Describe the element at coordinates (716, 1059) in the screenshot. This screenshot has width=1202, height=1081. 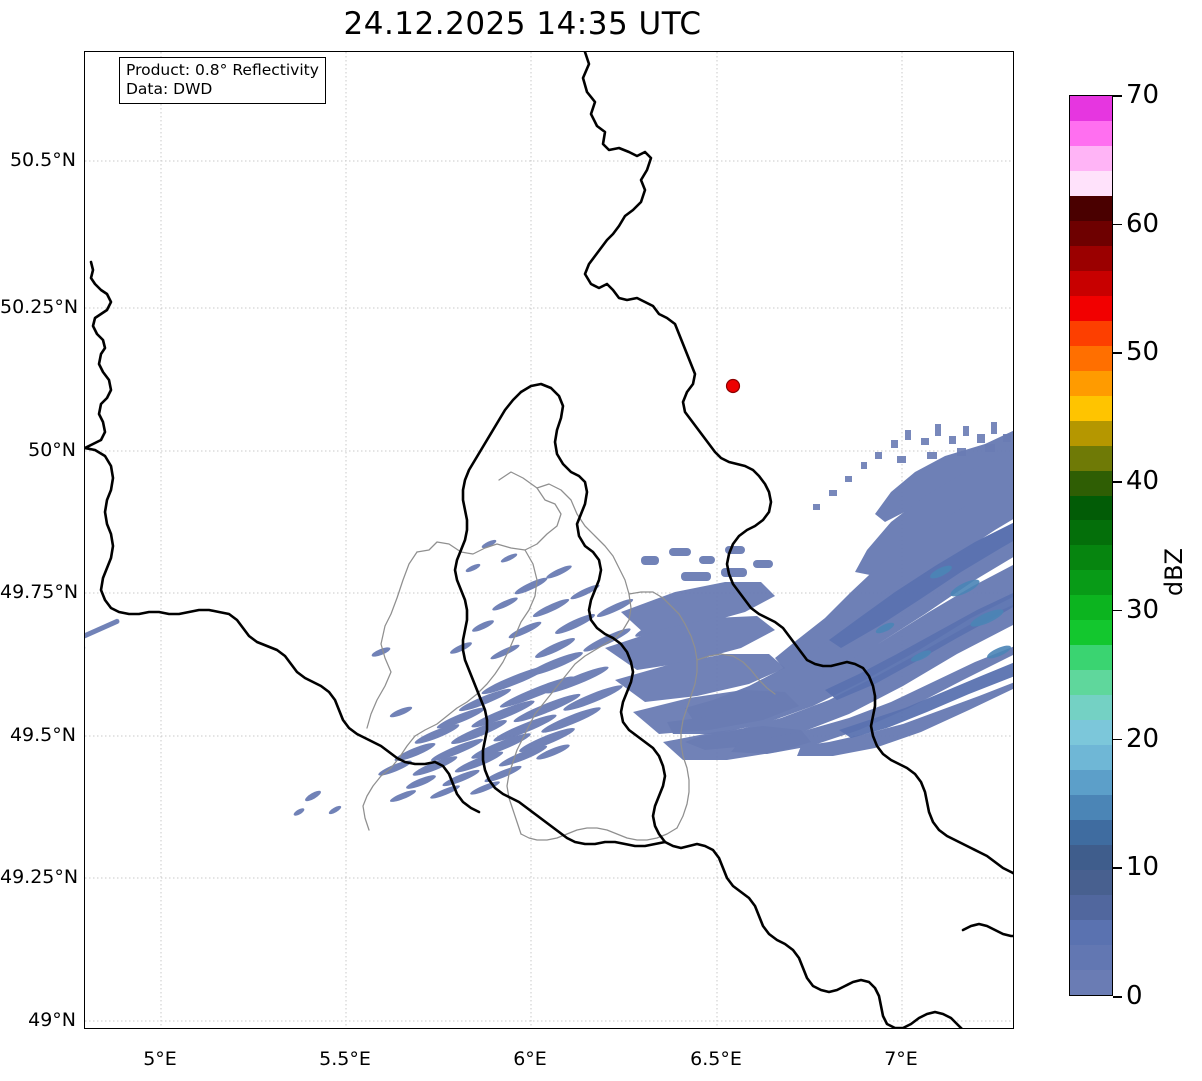
I see `x-axis-tick-label-6.5E: 6.5°E` at that location.